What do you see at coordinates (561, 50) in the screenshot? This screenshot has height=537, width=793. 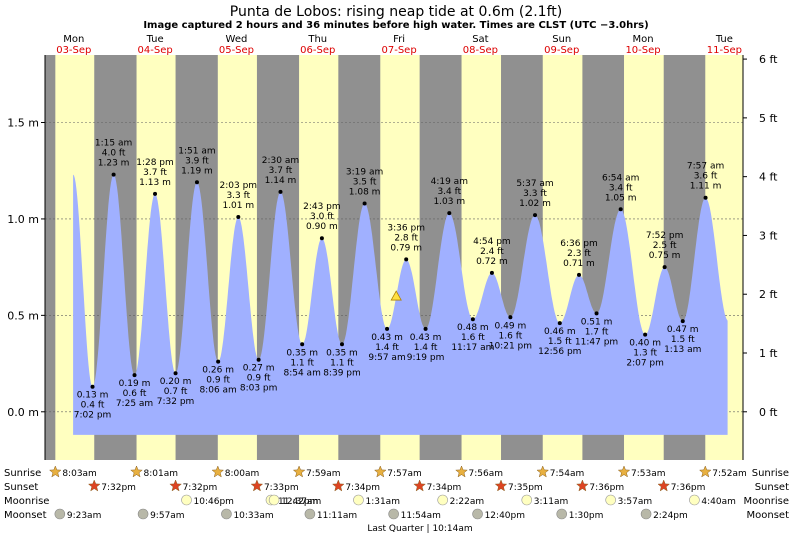 I see `day-date: 09-Sep` at bounding box center [561, 50].